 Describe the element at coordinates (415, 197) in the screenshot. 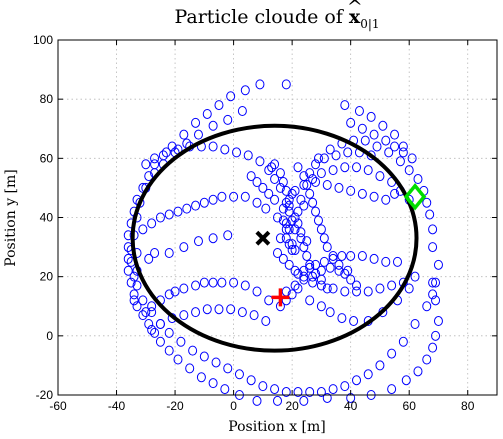

I see `sensor-marker` at that location.